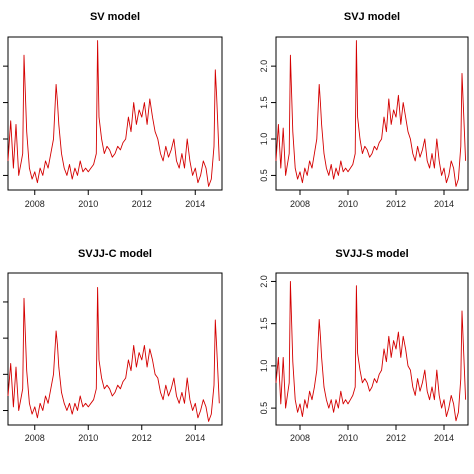 This screenshot has height=474, width=474. Describe the element at coordinates (115, 254) in the screenshot. I see `panel-title: SVJJ-C model` at that location.